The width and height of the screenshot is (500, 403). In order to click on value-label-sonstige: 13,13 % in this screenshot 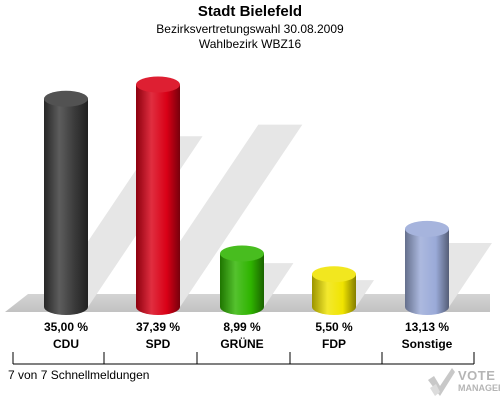, I will do `click(427, 327)`.